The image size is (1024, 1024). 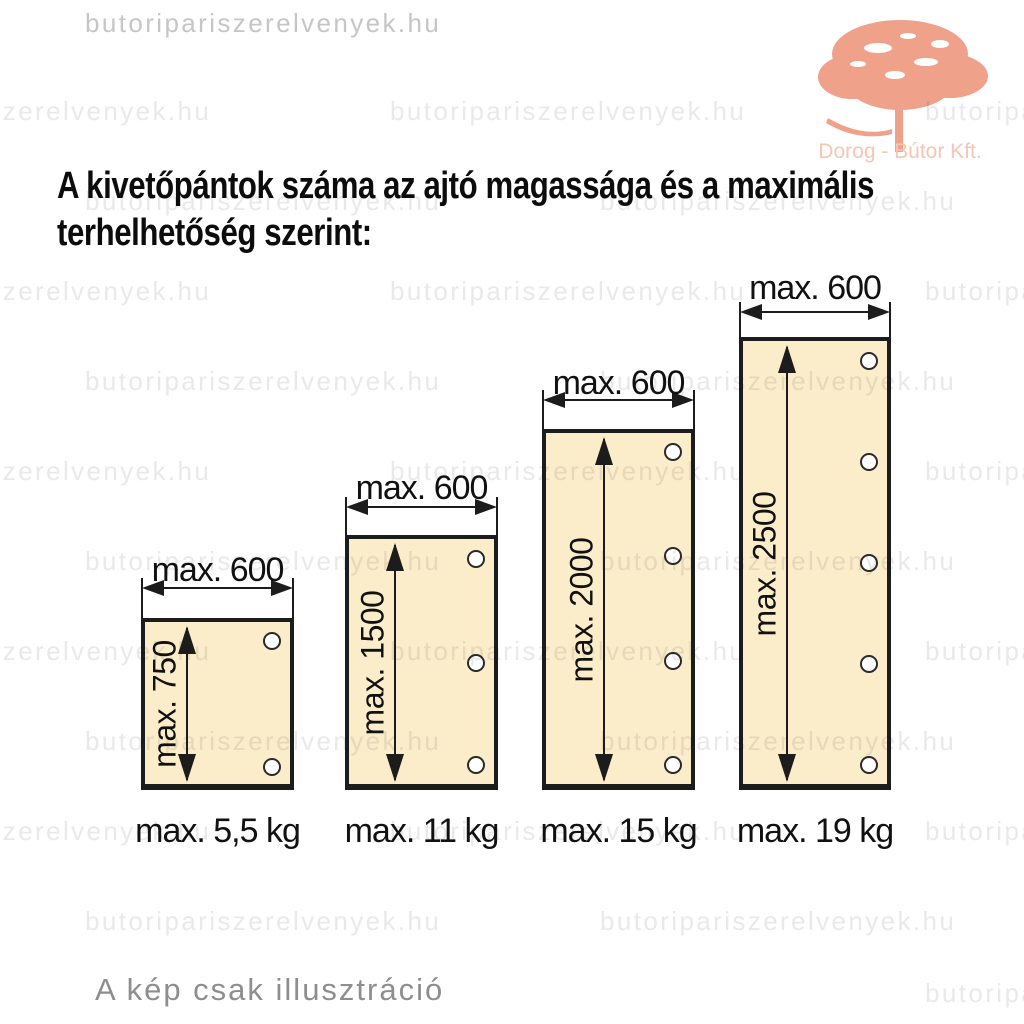 What do you see at coordinates (751, 312) in the screenshot?
I see `panel-4-width-arrowhead-left` at bounding box center [751, 312].